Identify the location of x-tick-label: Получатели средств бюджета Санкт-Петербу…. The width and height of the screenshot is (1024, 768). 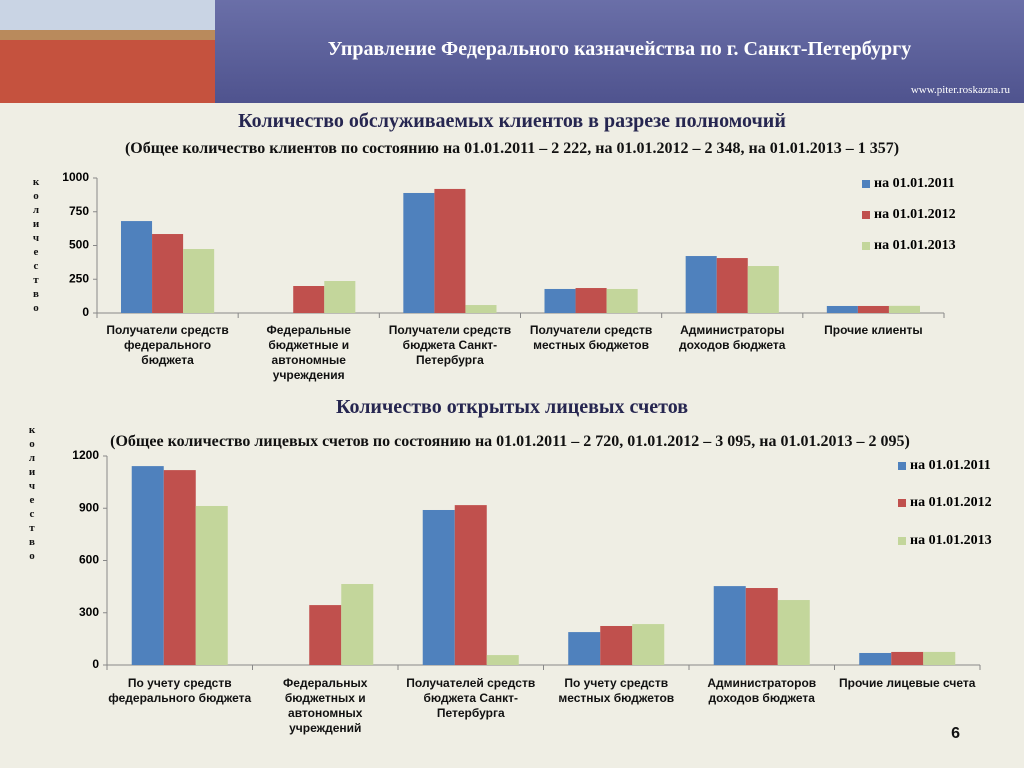
(450, 345).